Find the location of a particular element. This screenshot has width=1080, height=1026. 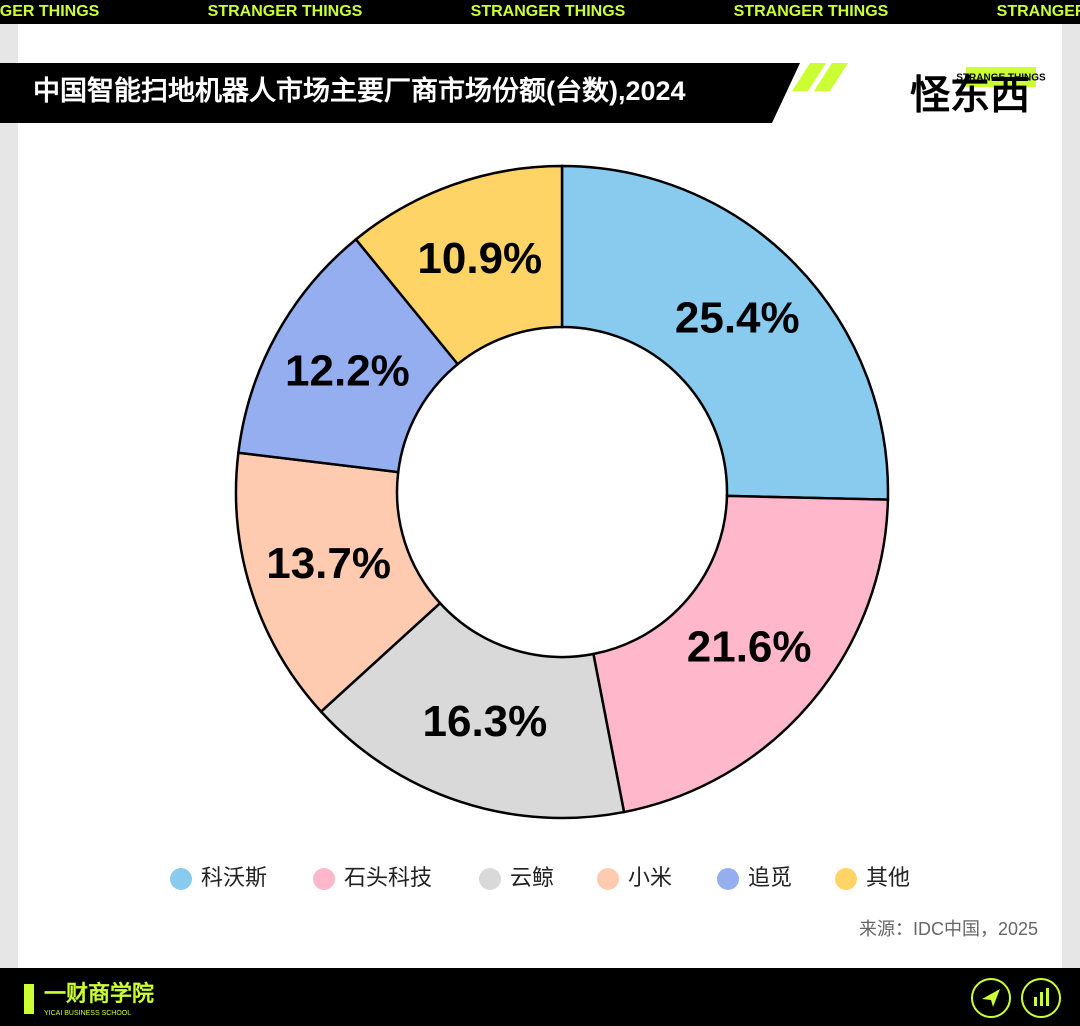

ticker-bar is located at coordinates (540, 12).